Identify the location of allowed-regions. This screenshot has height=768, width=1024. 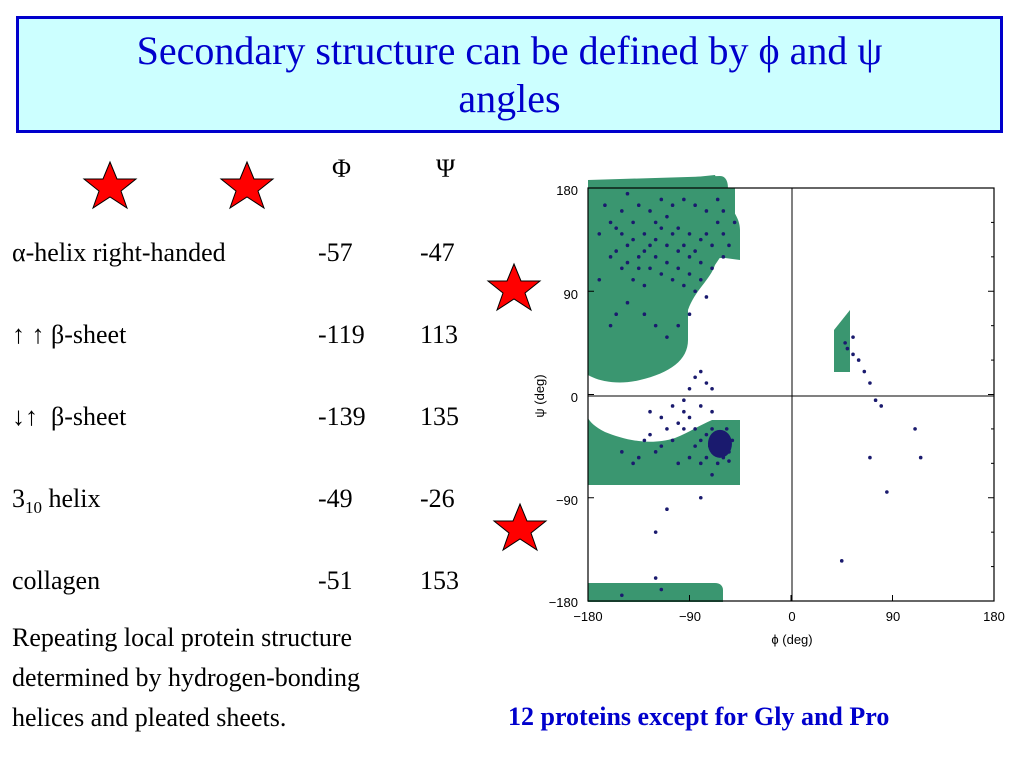
(719, 388).